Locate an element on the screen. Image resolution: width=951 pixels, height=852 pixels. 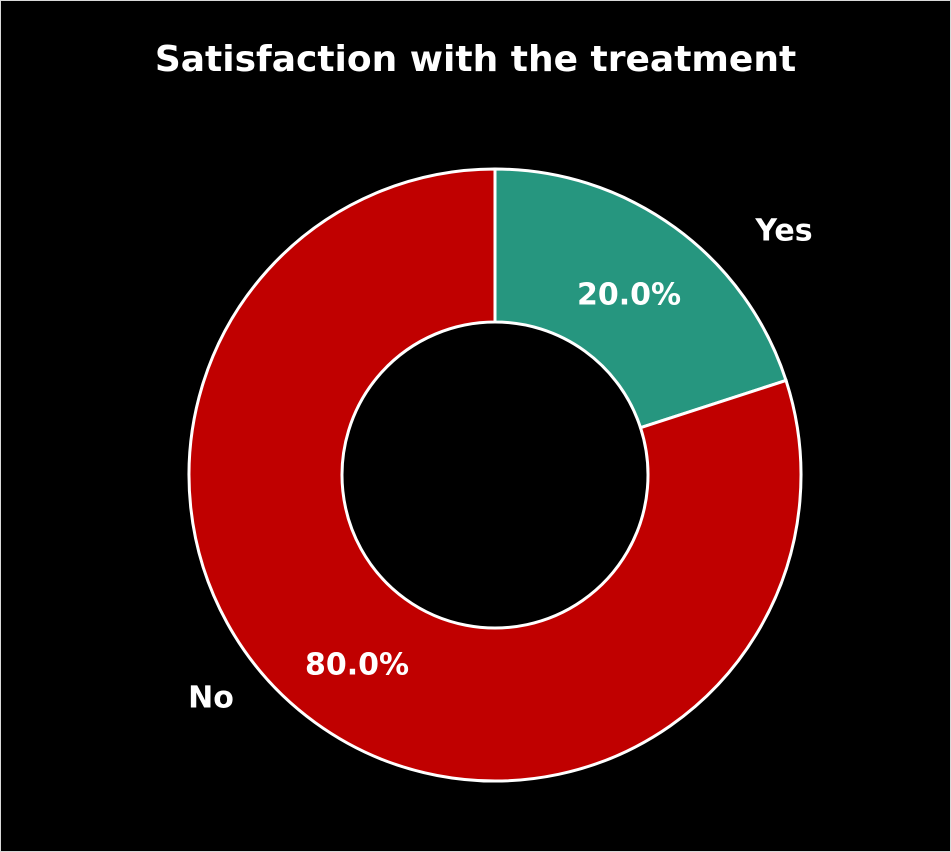
donut-slice-yes is located at coordinates (640, 298).